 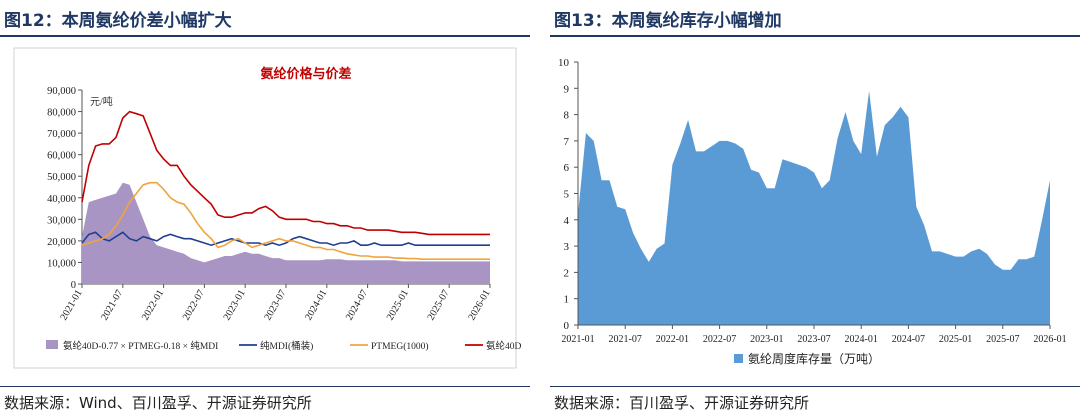 I want to click on y-tick-label: 70,000, so click(x=61, y=134).